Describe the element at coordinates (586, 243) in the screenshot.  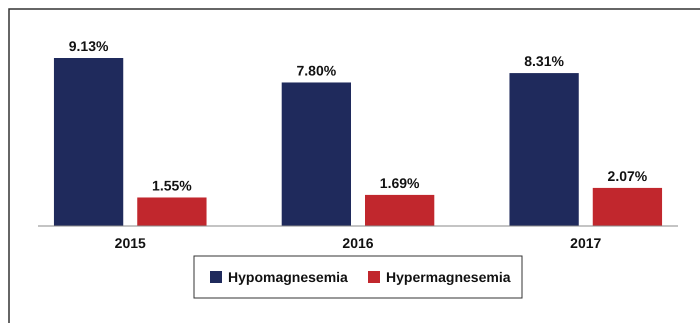
I see `x-tick-label: 2017` at that location.